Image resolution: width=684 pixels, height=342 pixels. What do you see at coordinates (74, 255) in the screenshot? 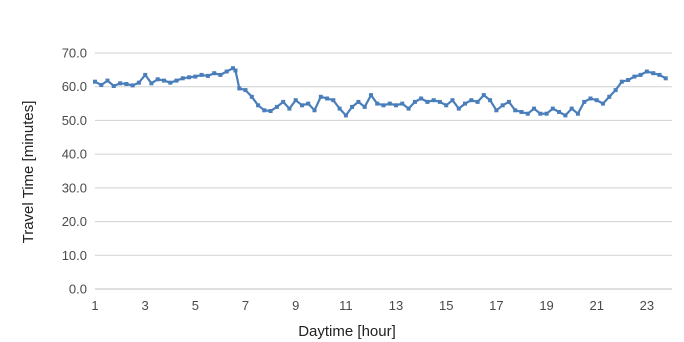
I see `y-tick-label: 10.0` at bounding box center [74, 255].